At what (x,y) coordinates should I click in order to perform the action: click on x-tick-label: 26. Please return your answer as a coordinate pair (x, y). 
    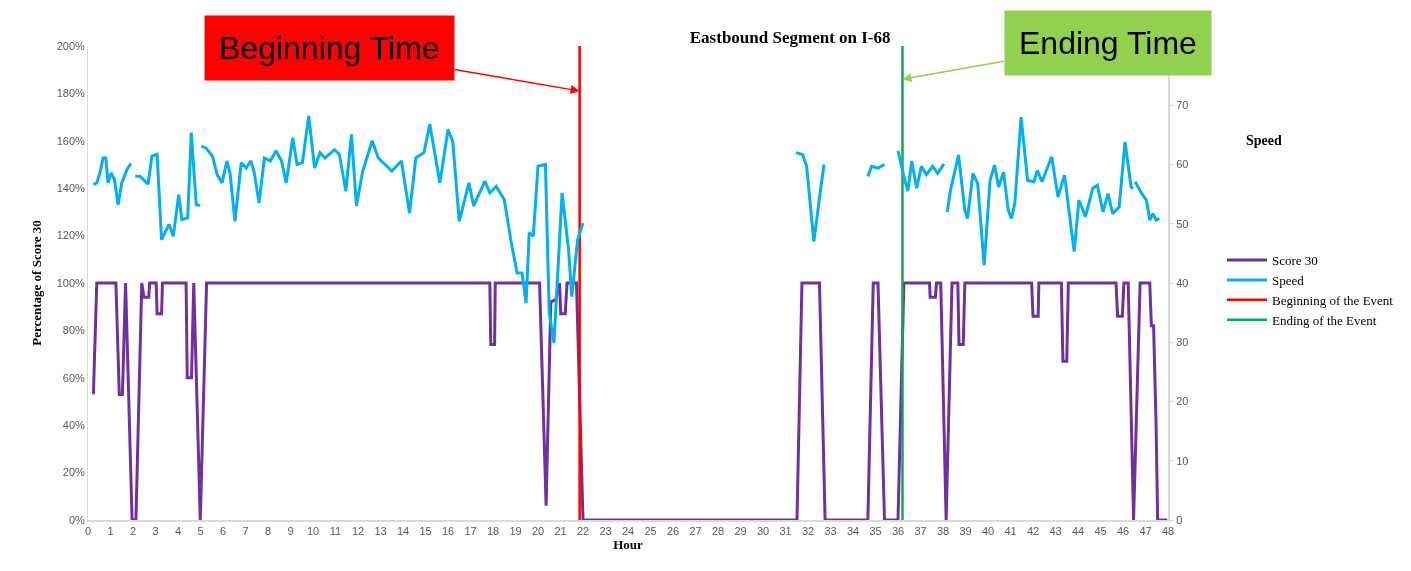
    Looking at the image, I should click on (673, 530).